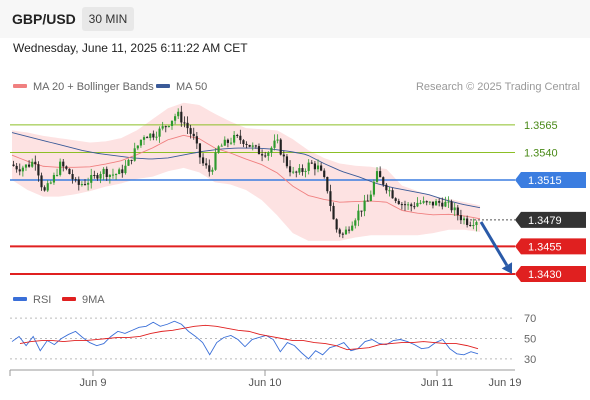  I want to click on timeframe-button: 30 MIN, so click(108, 19).